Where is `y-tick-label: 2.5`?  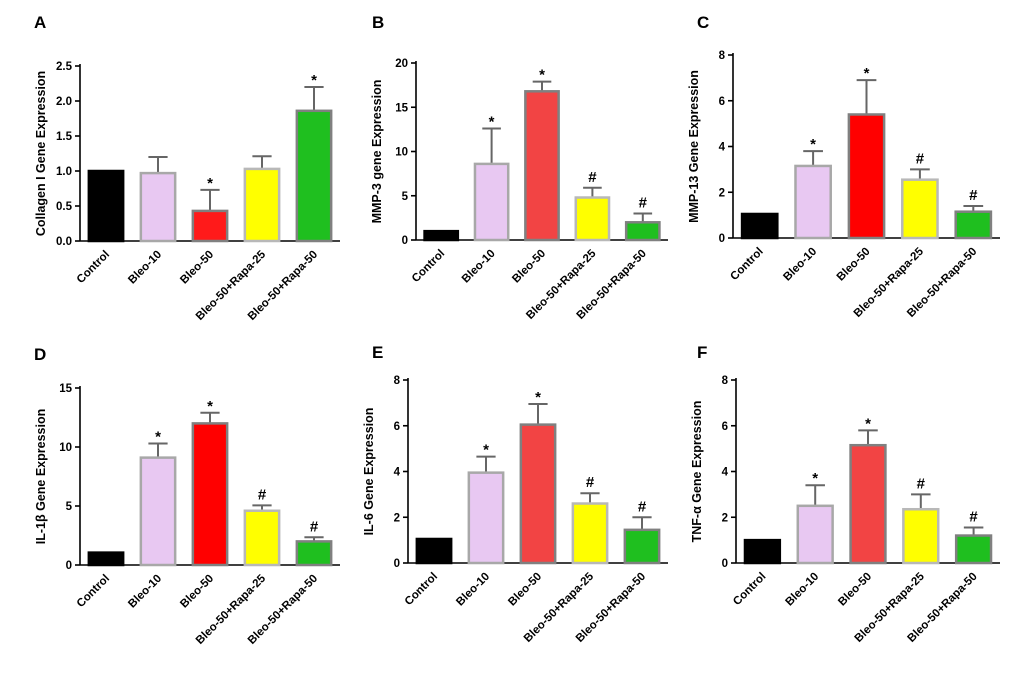 y-tick-label: 2.5 is located at coordinates (64, 67).